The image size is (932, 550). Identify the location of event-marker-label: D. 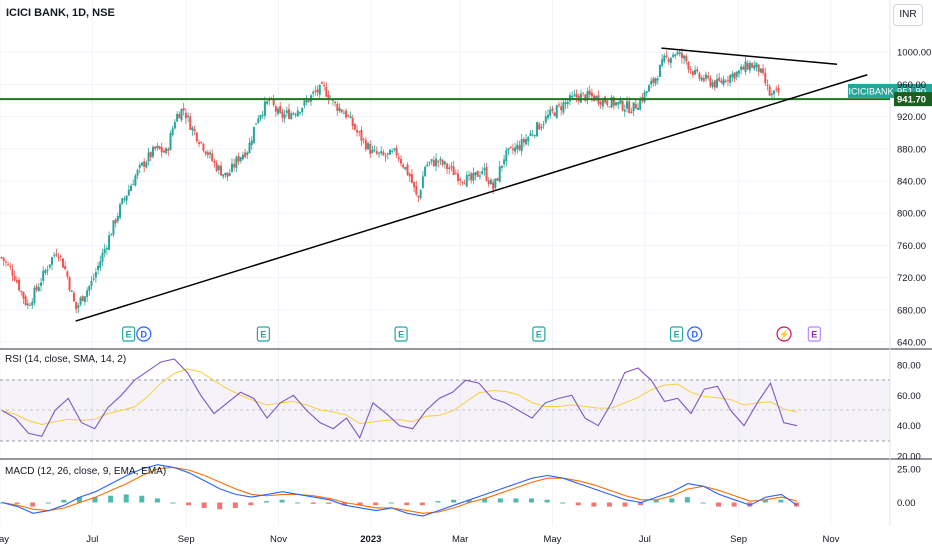
(694, 335).